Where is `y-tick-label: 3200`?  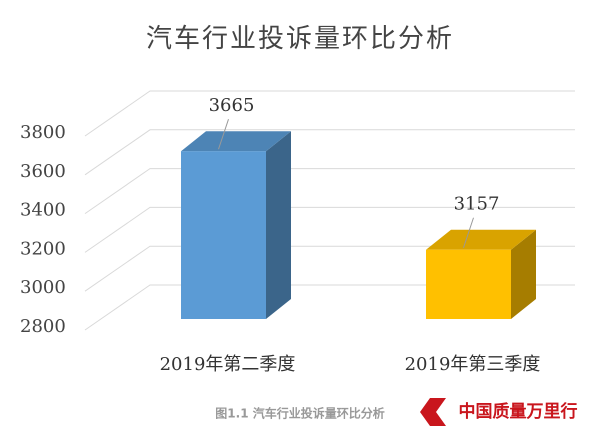 y-tick-label: 3200 is located at coordinates (43, 248).